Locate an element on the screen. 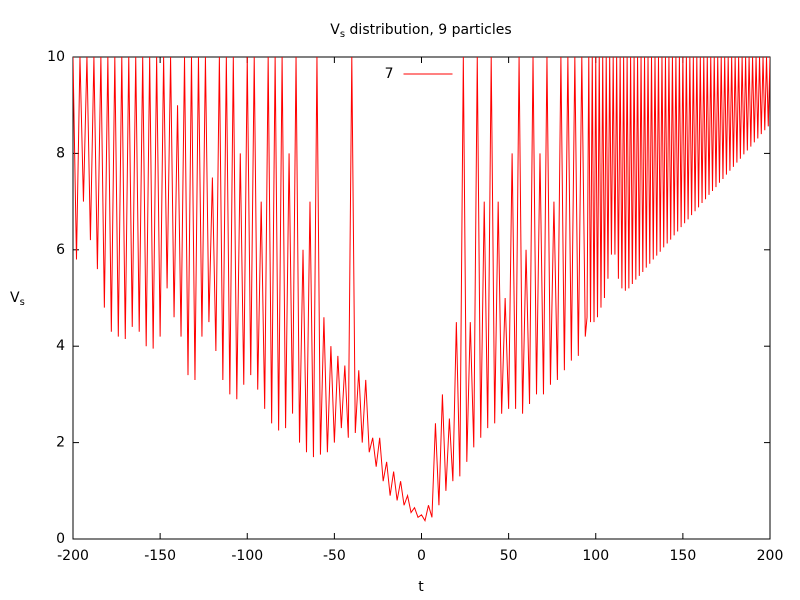 Image resolution: width=800 pixels, height=600 pixels. y-axis-label: Vs is located at coordinates (17, 299).